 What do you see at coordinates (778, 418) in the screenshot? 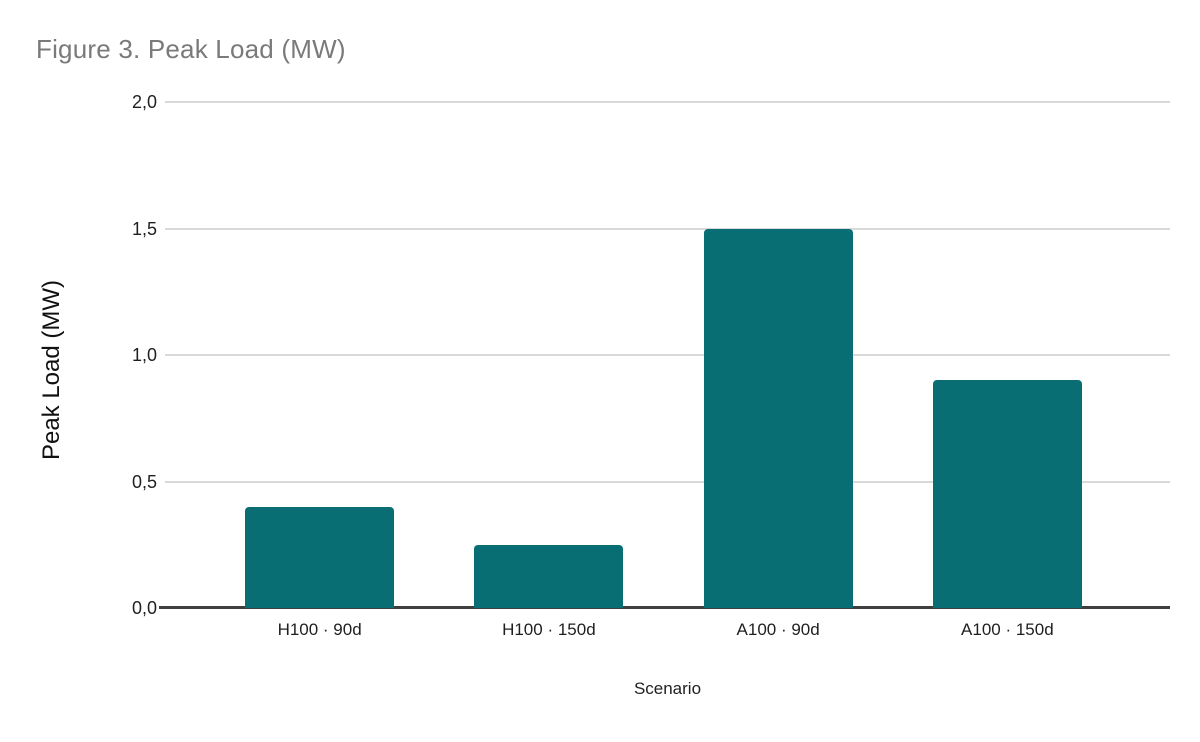
I see `bar-A100 · 90d` at bounding box center [778, 418].